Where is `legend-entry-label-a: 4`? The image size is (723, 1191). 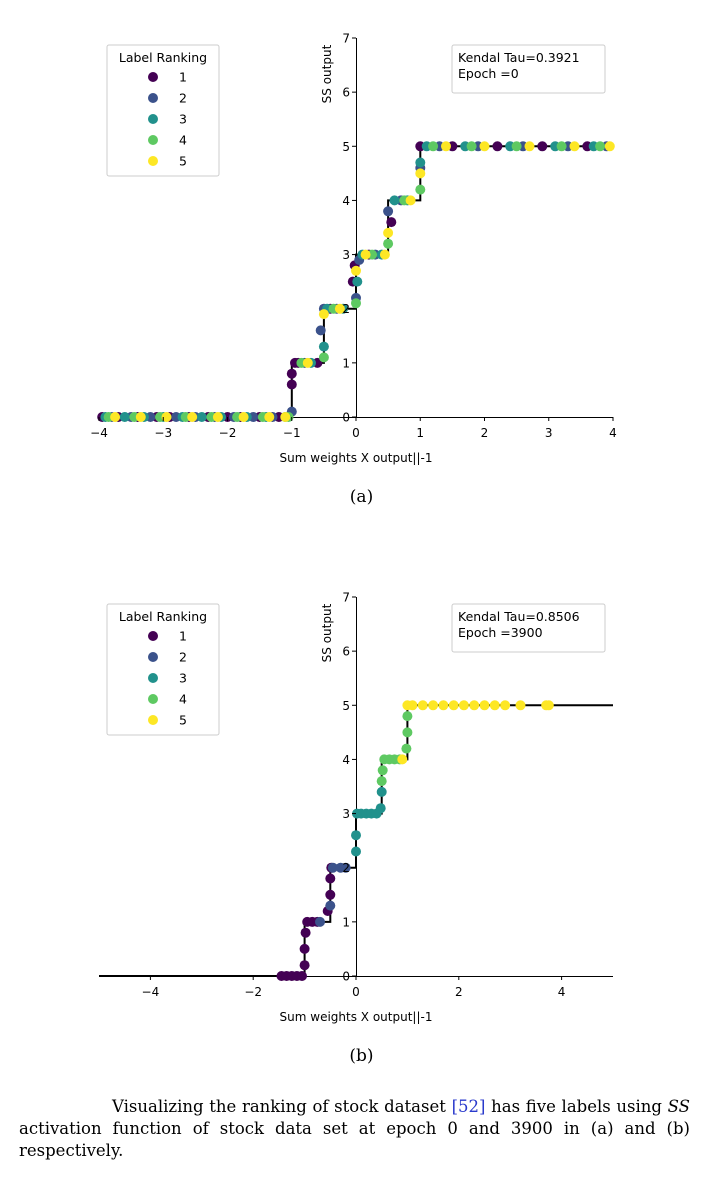 legend-entry-label-a: 4 is located at coordinates (183, 140).